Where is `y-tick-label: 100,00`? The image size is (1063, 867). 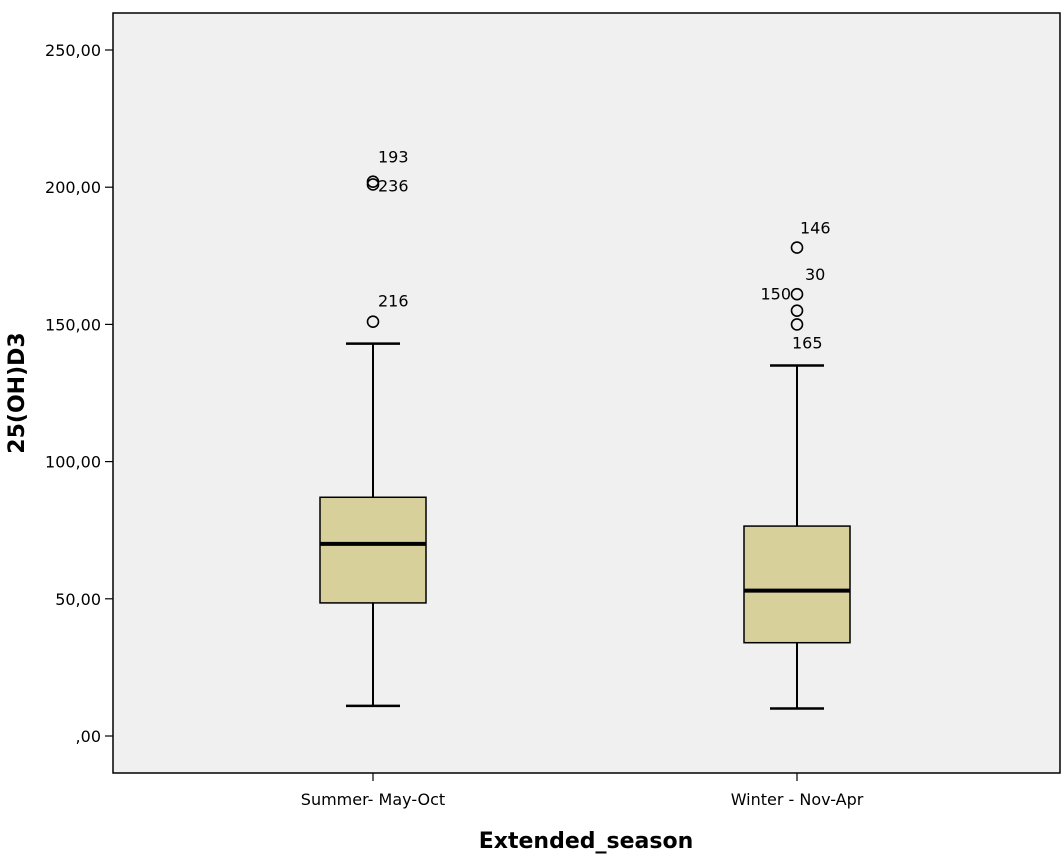
y-tick-label: 100,00 is located at coordinates (73, 462).